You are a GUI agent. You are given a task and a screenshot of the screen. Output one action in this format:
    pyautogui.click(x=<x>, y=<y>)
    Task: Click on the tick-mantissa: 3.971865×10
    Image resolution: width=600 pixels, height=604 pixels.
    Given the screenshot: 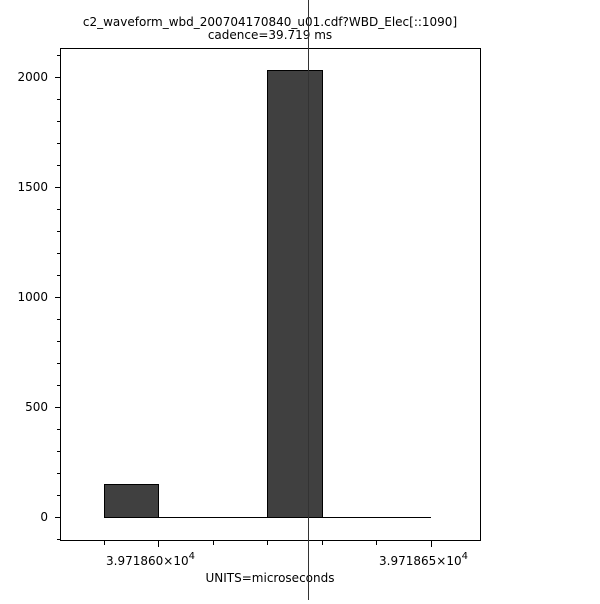 What is the action you would take?
    pyautogui.click(x=420, y=561)
    